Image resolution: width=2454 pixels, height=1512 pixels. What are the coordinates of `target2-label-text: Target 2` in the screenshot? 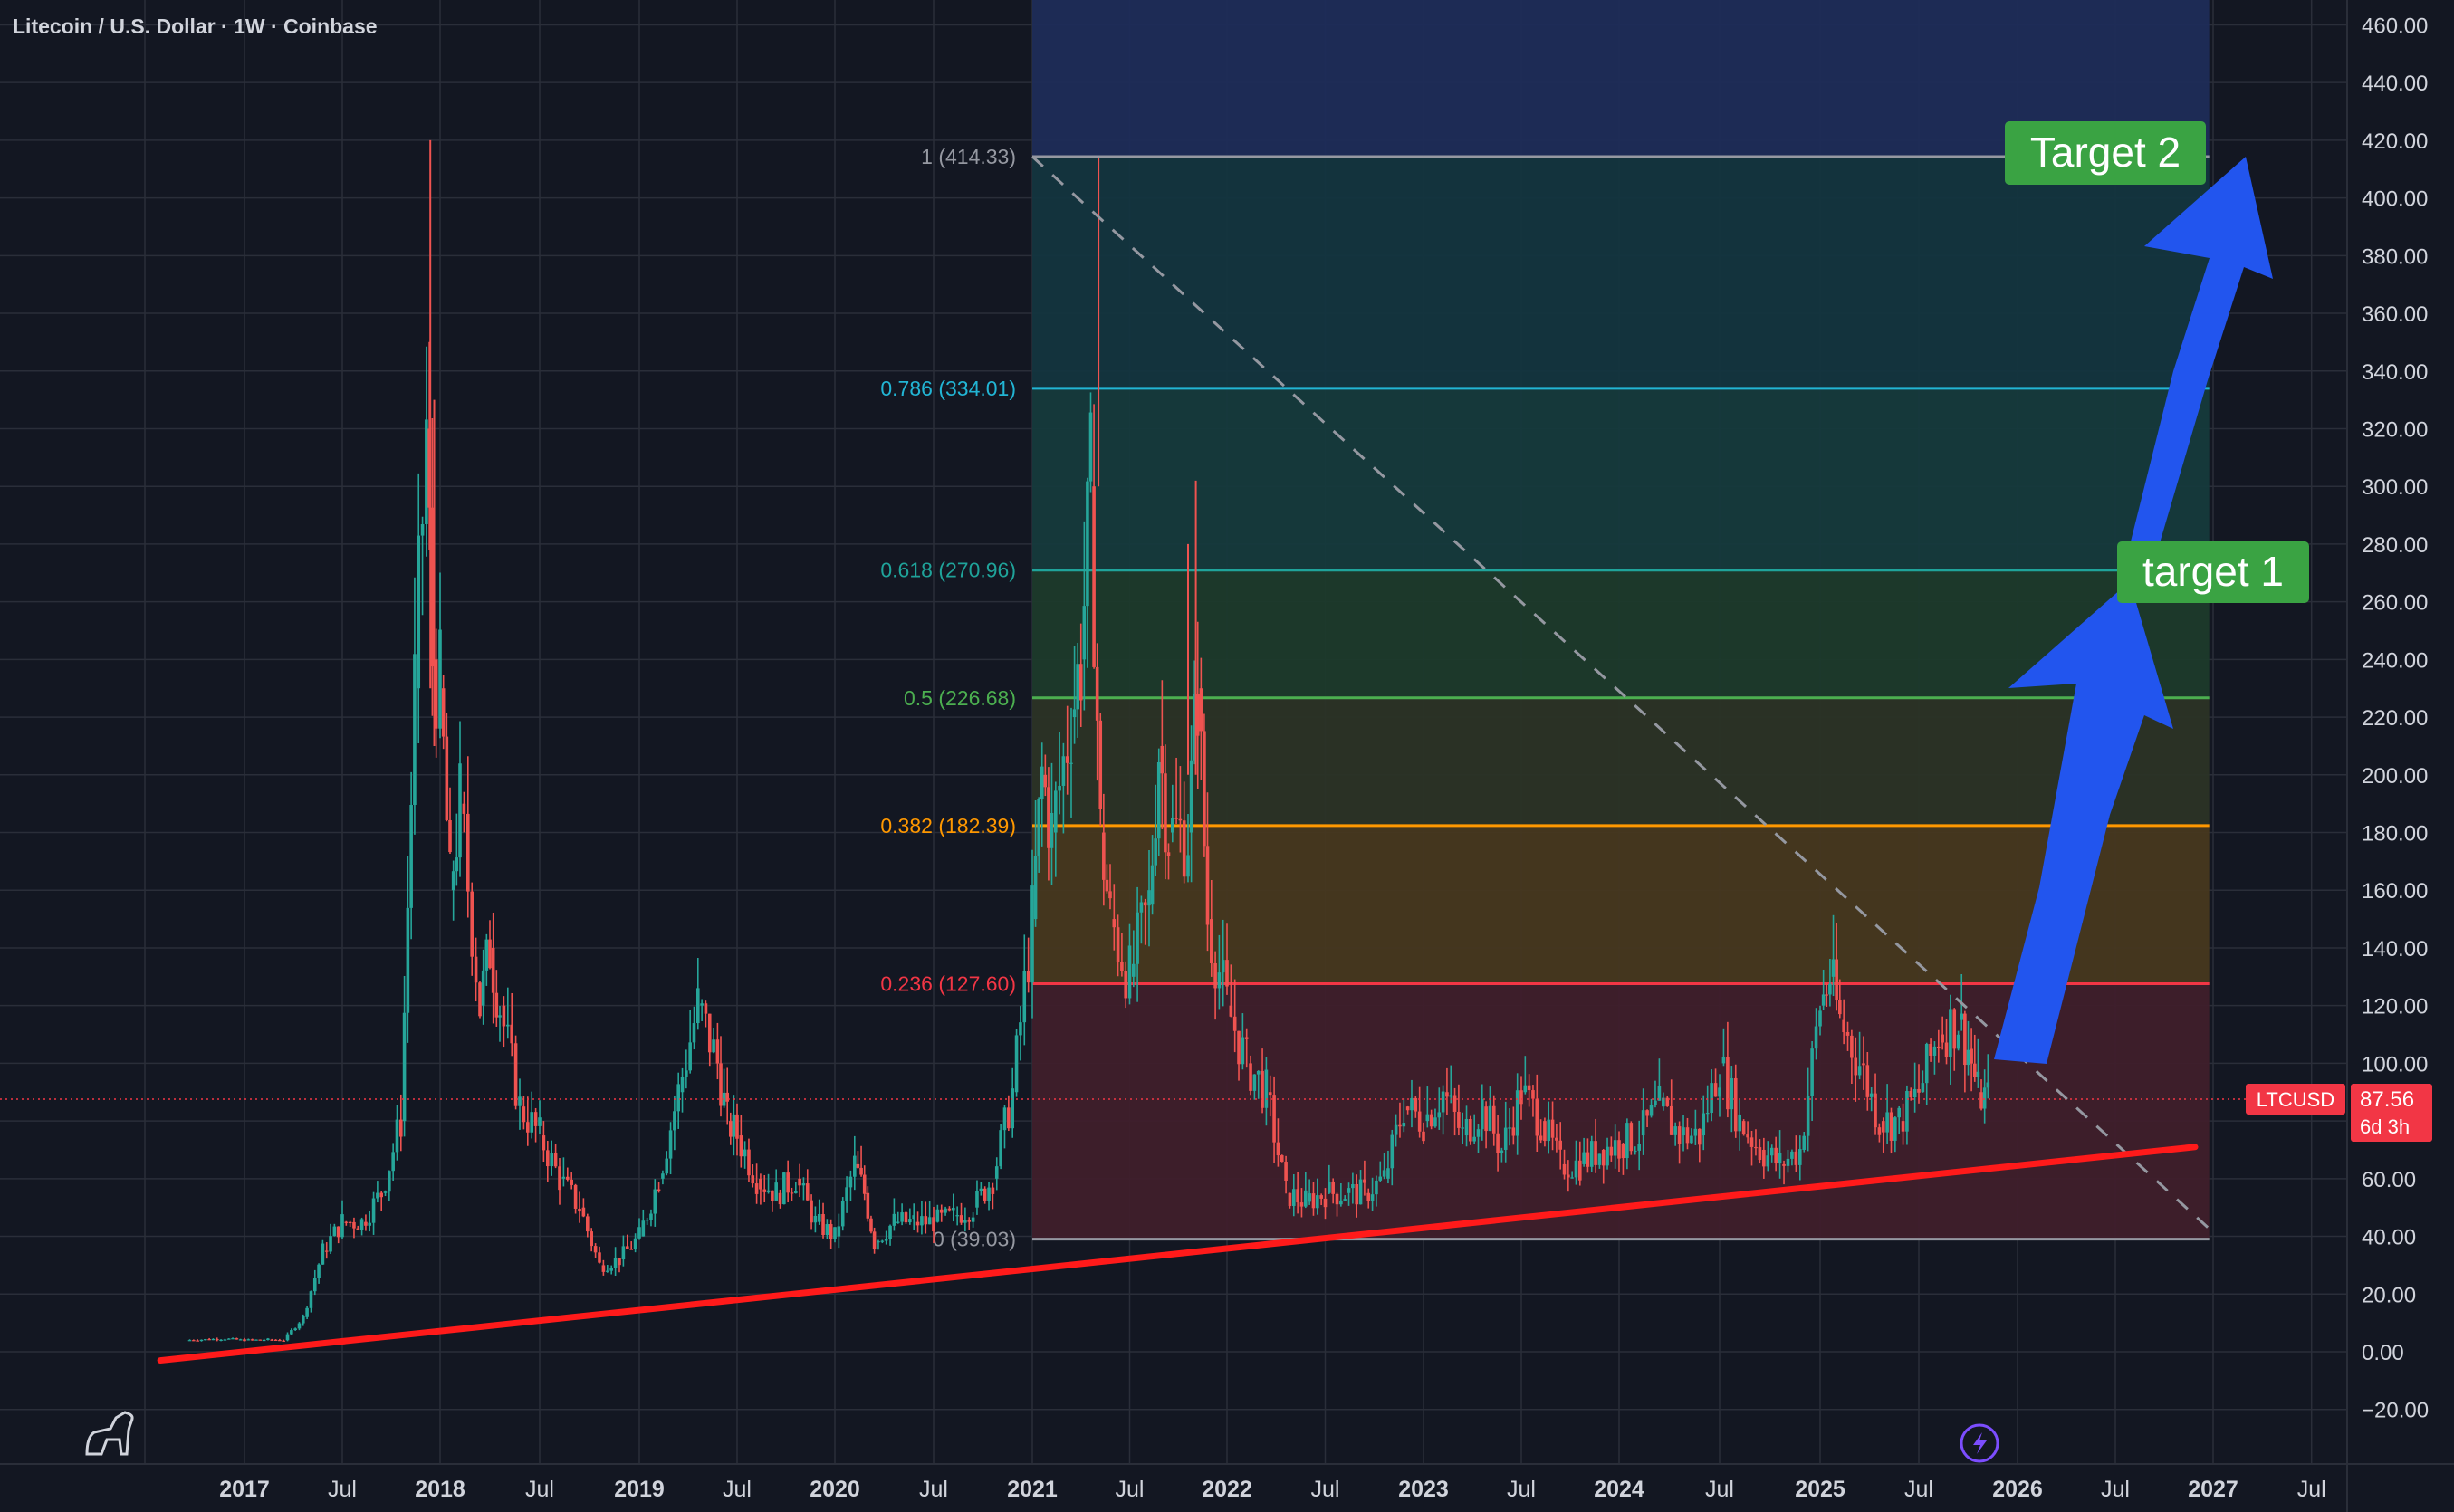 It's located at (2105, 152).